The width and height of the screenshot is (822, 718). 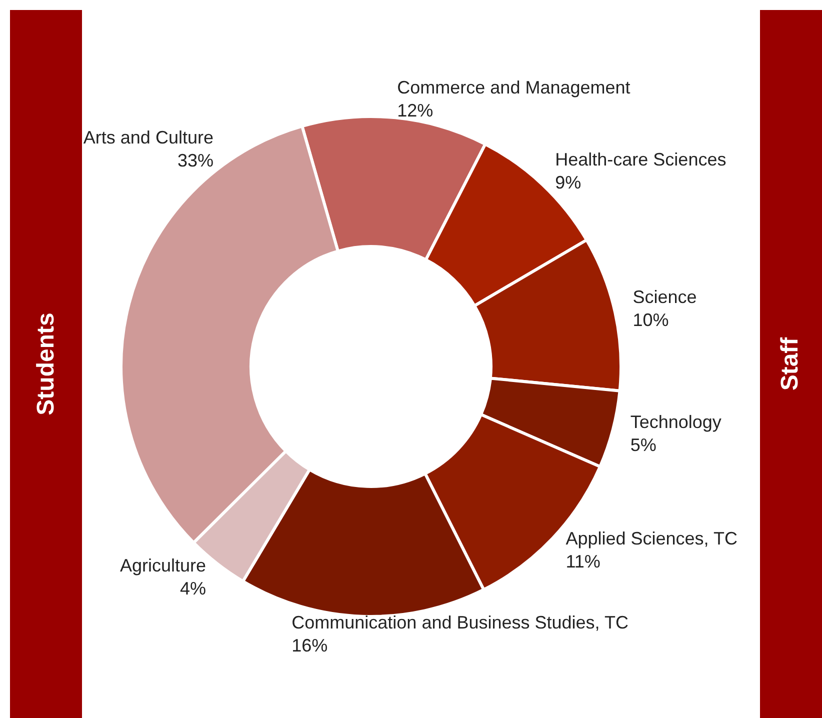 I want to click on data-label: 11%, so click(x=583, y=562).